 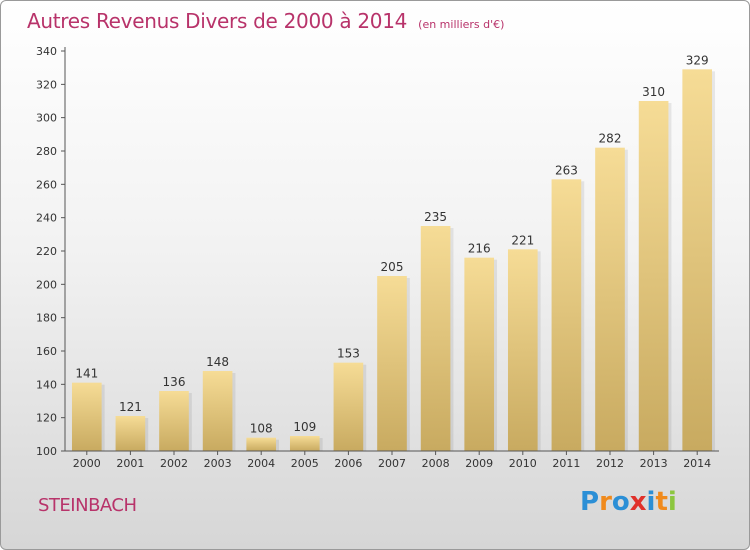 What do you see at coordinates (638, 502) in the screenshot?
I see `logo-letter: x` at bounding box center [638, 502].